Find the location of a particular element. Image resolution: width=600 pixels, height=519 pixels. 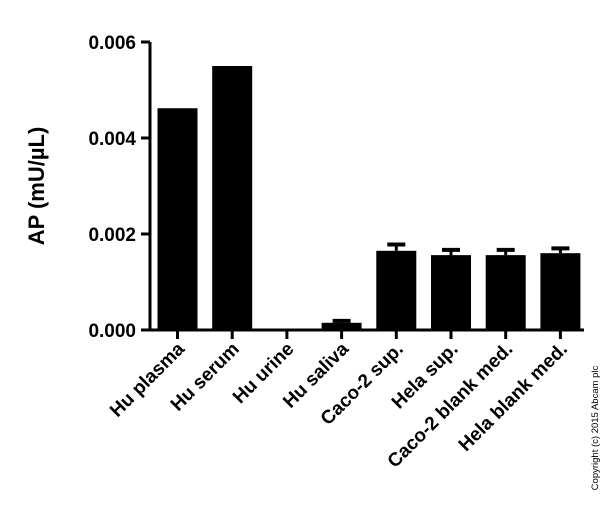

x-axis-ticks is located at coordinates (369, 334).